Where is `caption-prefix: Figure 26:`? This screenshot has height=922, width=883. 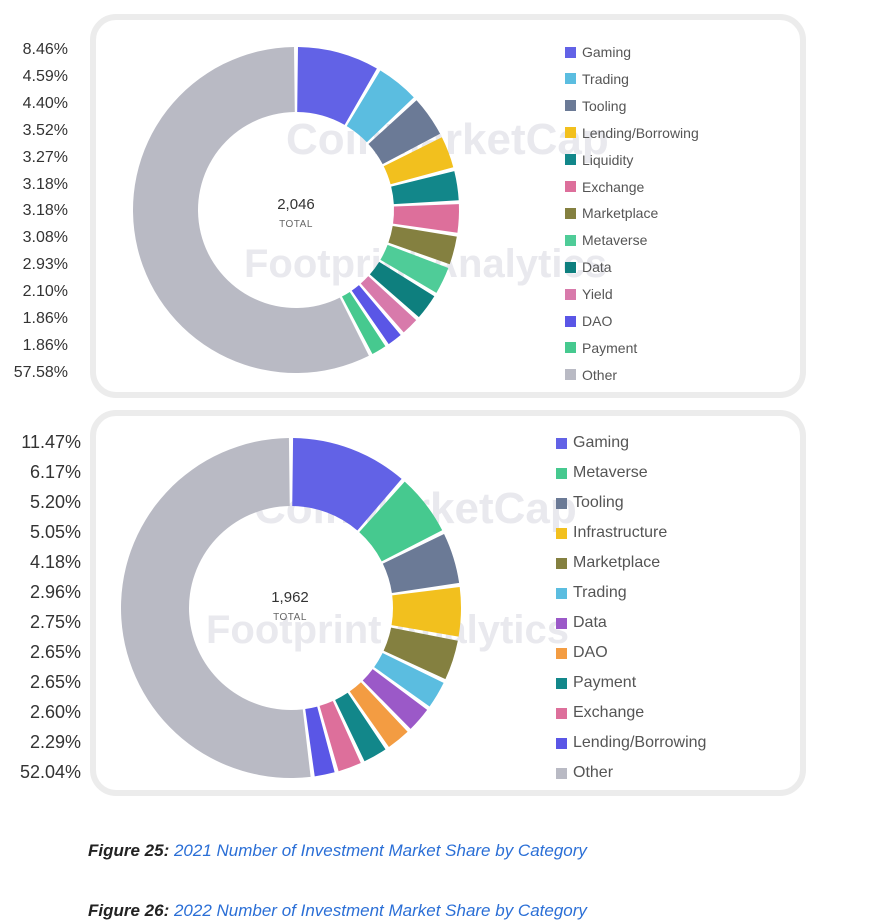 caption-prefix: Figure 26: is located at coordinates (131, 910).